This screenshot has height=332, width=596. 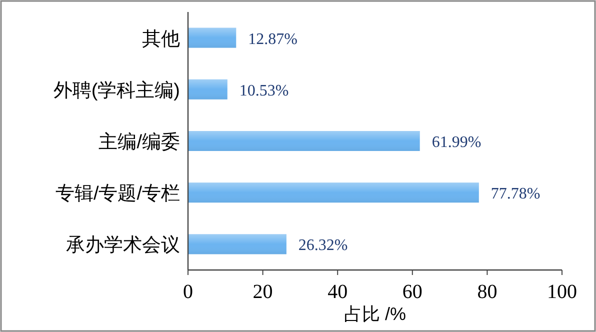 I want to click on x-tick-label: 20, so click(x=262, y=292).